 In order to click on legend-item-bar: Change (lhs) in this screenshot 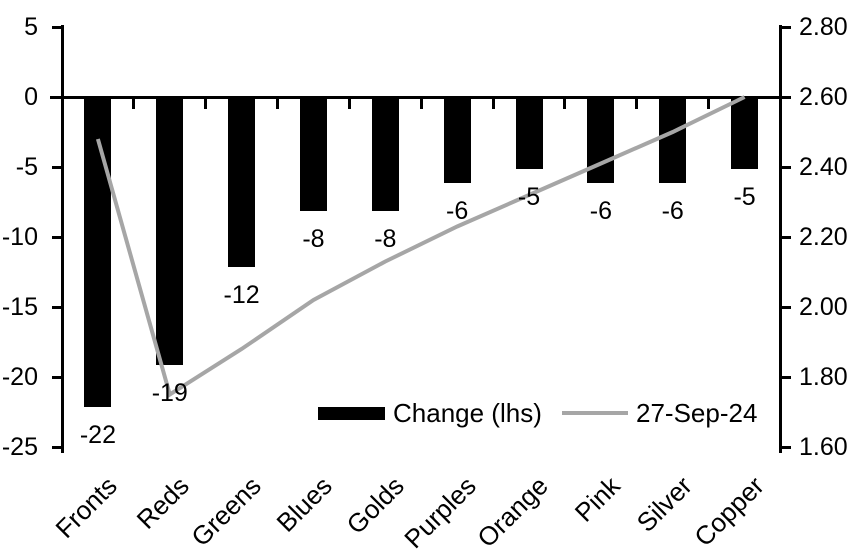, I will do `click(430, 413)`.